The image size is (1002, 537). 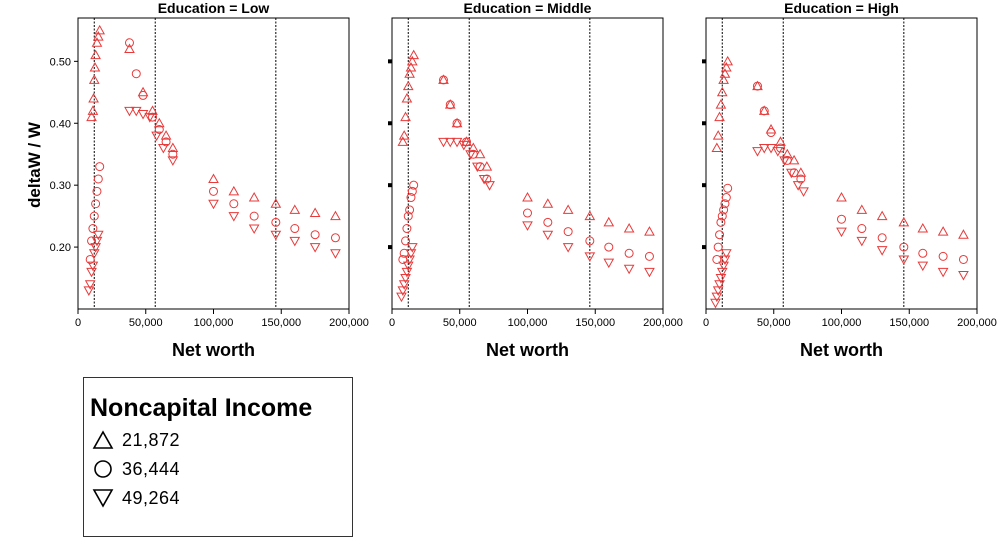 I want to click on legend-label: 49,264, so click(x=151, y=497).